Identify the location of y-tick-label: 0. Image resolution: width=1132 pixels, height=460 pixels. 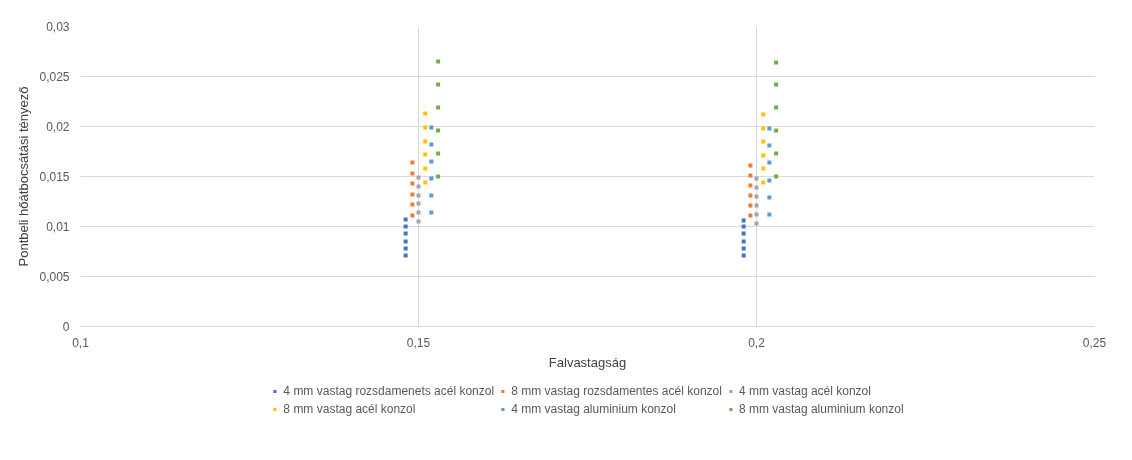
(66, 327).